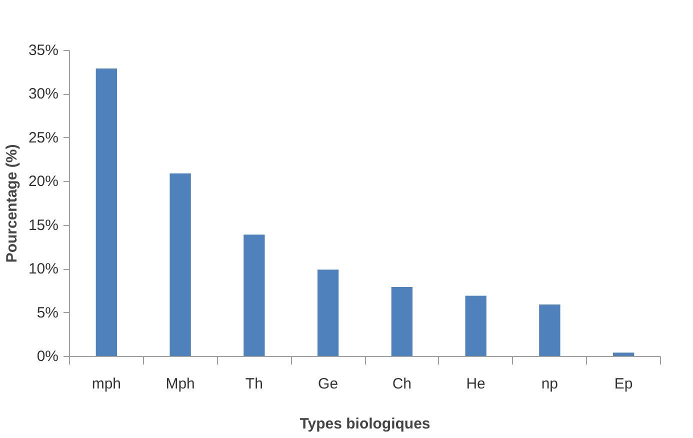 The width and height of the screenshot is (693, 438). Describe the element at coordinates (43, 225) in the screenshot. I see `y-tick-label: 15%` at that location.